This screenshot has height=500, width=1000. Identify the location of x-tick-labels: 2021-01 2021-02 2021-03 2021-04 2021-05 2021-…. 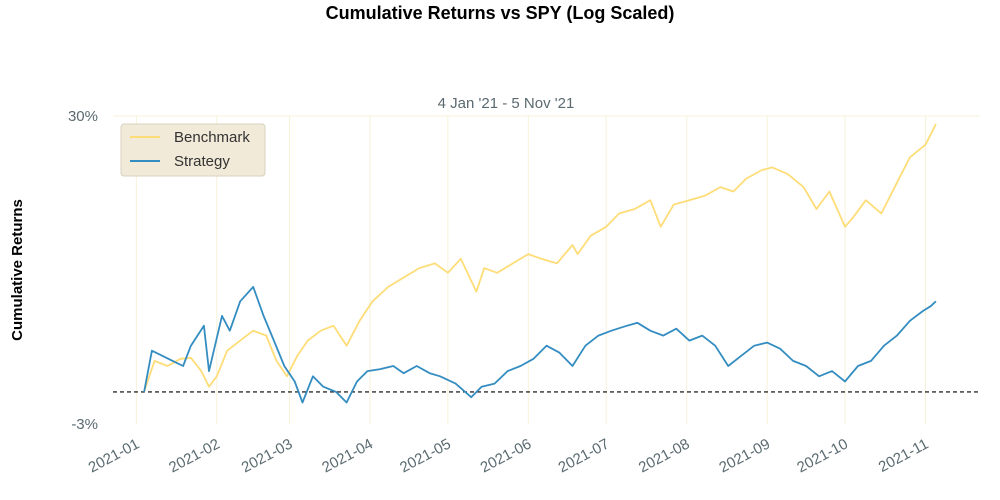
(509, 456).